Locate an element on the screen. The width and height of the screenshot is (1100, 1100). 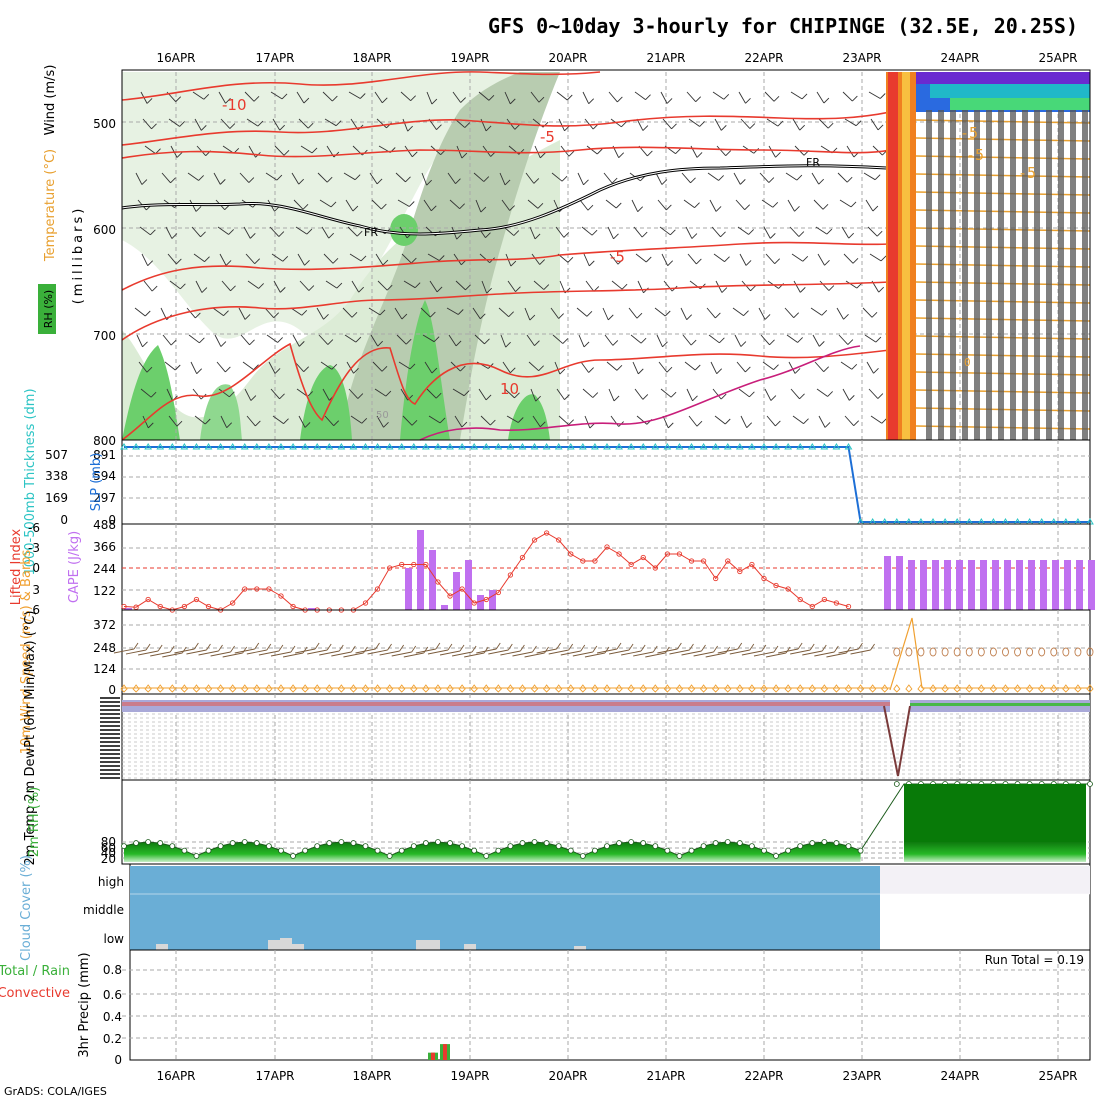
date-label-bottom: 23APR is located at coordinates (861, 1076).